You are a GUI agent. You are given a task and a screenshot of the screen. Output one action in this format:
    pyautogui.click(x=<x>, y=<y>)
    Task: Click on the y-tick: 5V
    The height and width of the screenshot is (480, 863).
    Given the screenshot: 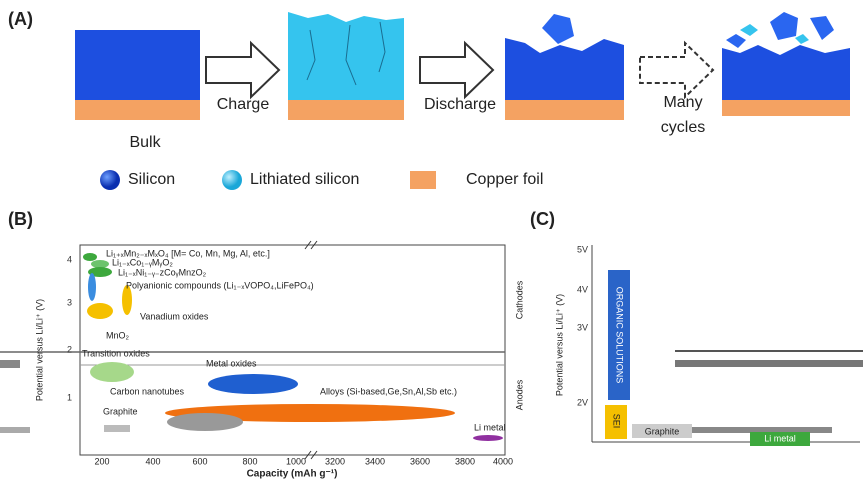 What is the action you would take?
    pyautogui.click(x=582, y=249)
    